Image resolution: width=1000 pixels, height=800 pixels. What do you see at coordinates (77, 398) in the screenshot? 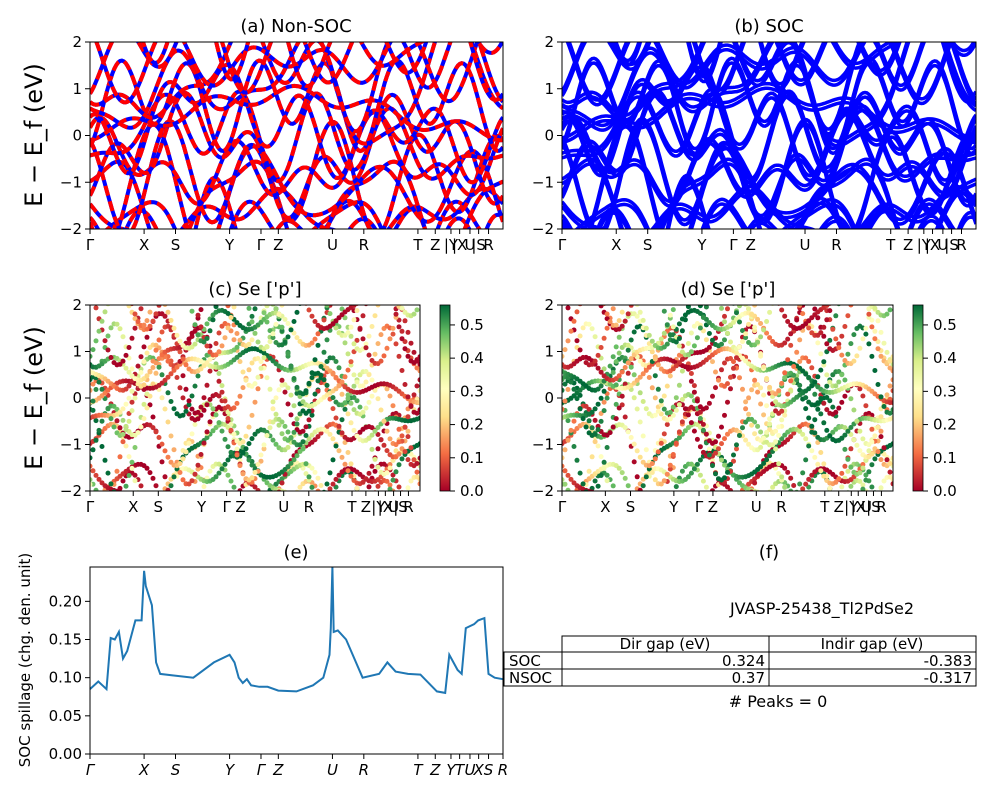
I see `y-tick-label: 0` at bounding box center [77, 398].